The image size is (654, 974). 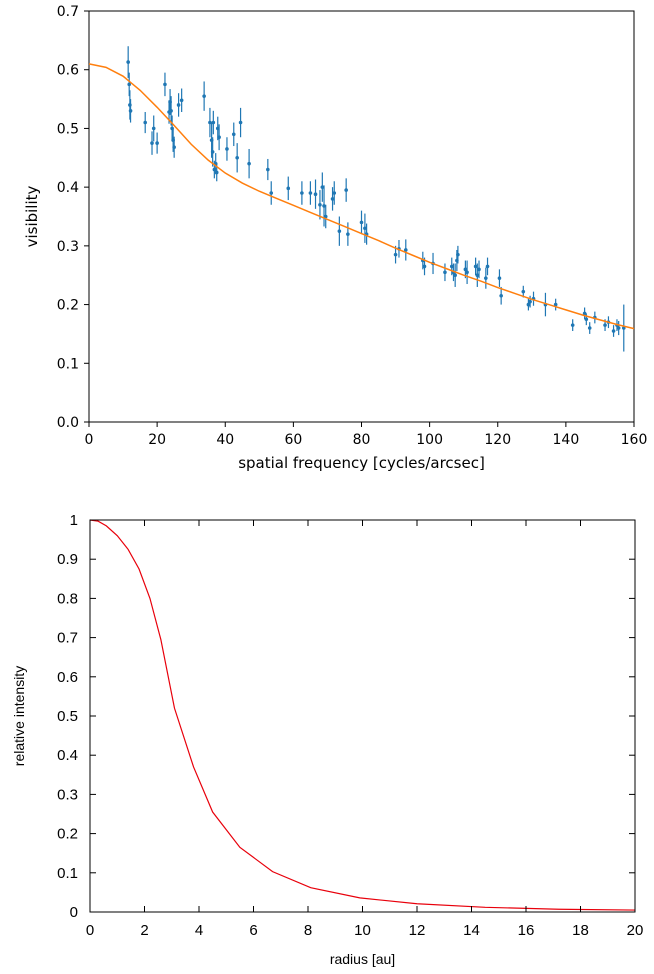 What do you see at coordinates (361, 463) in the screenshot?
I see `x-axis-label: spatial frequency [cycles/arcsec]` at bounding box center [361, 463].